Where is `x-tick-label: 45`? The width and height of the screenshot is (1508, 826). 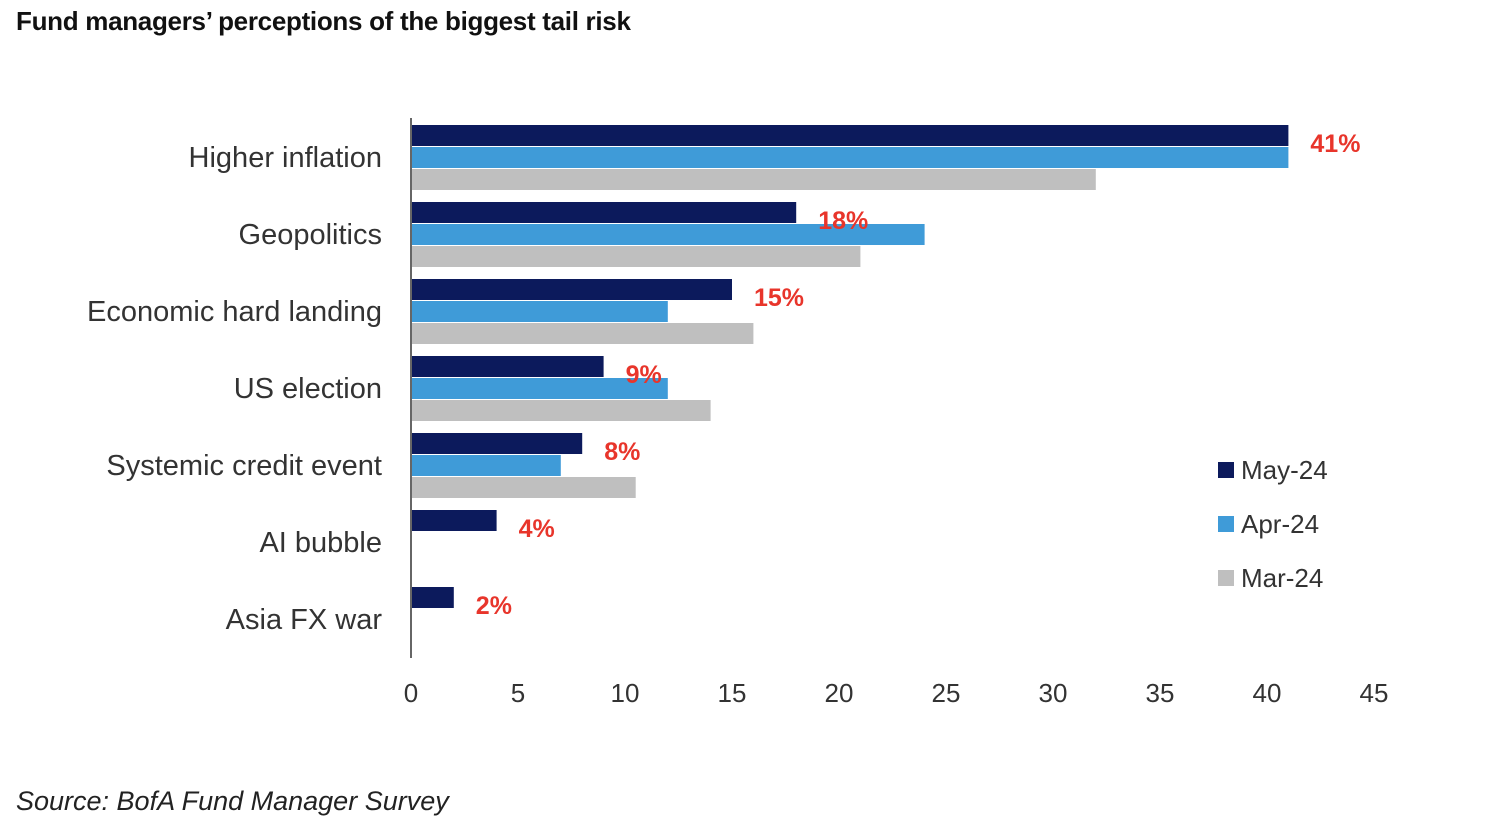 x-tick-label: 45 is located at coordinates (1374, 693).